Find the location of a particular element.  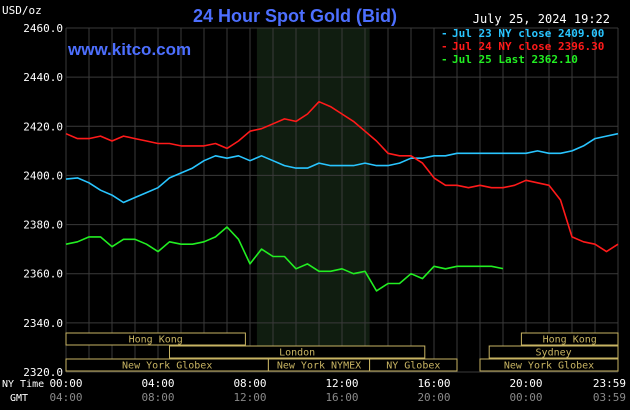

y-tick-label: 2420.0 is located at coordinates (43, 126).